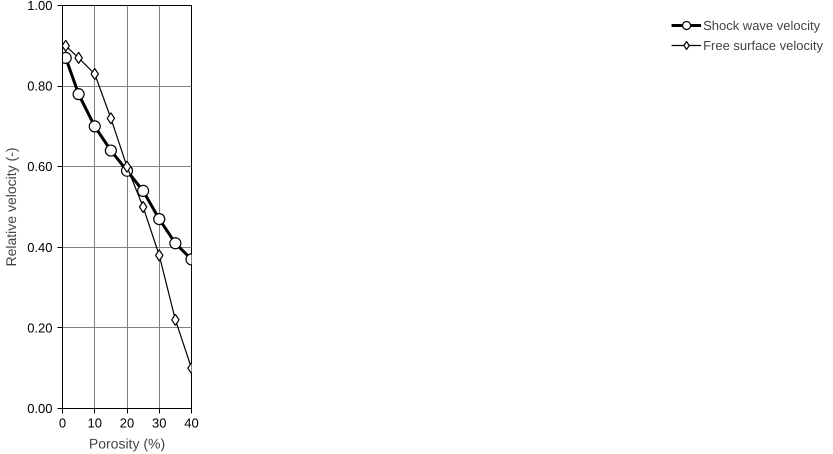 This screenshot has height=454, width=833. I want to click on x-tick-label: 40, so click(191, 423).